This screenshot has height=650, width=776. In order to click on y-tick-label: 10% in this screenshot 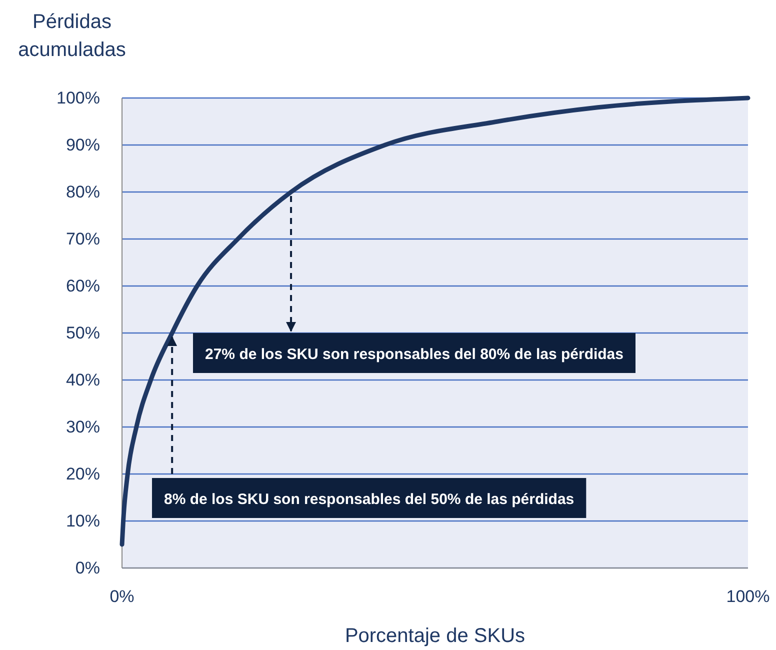, I will do `click(83, 520)`.